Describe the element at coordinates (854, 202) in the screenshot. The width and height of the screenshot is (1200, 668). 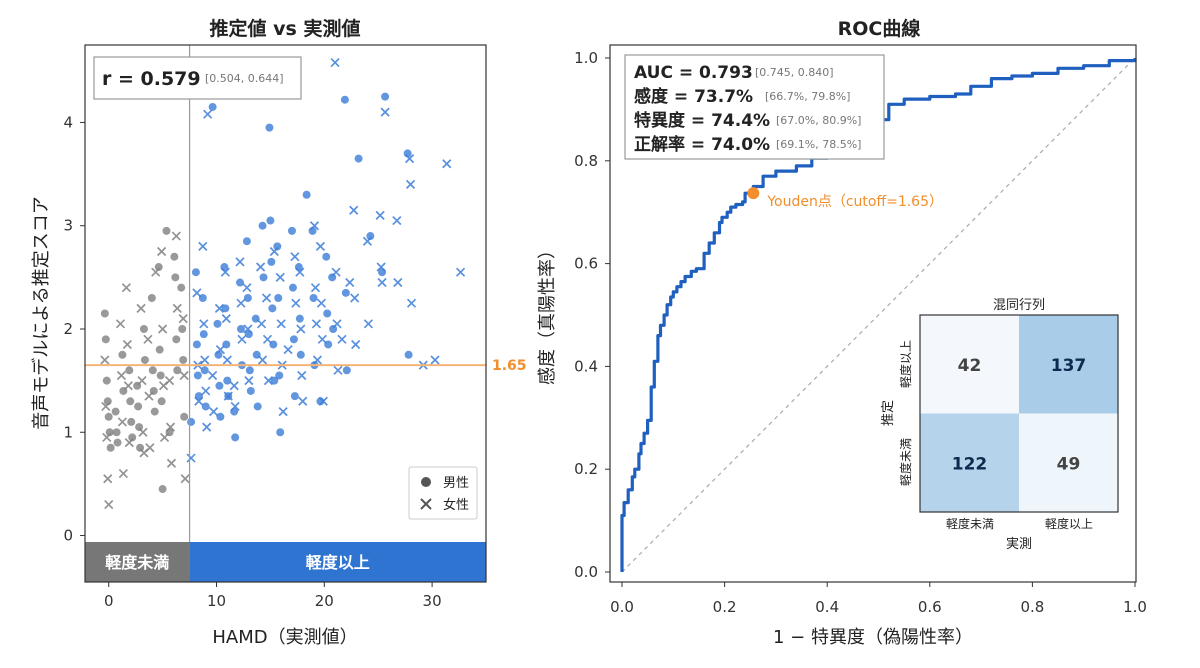
I see `youden-label: Youden点（cutoff=1.65）` at that location.